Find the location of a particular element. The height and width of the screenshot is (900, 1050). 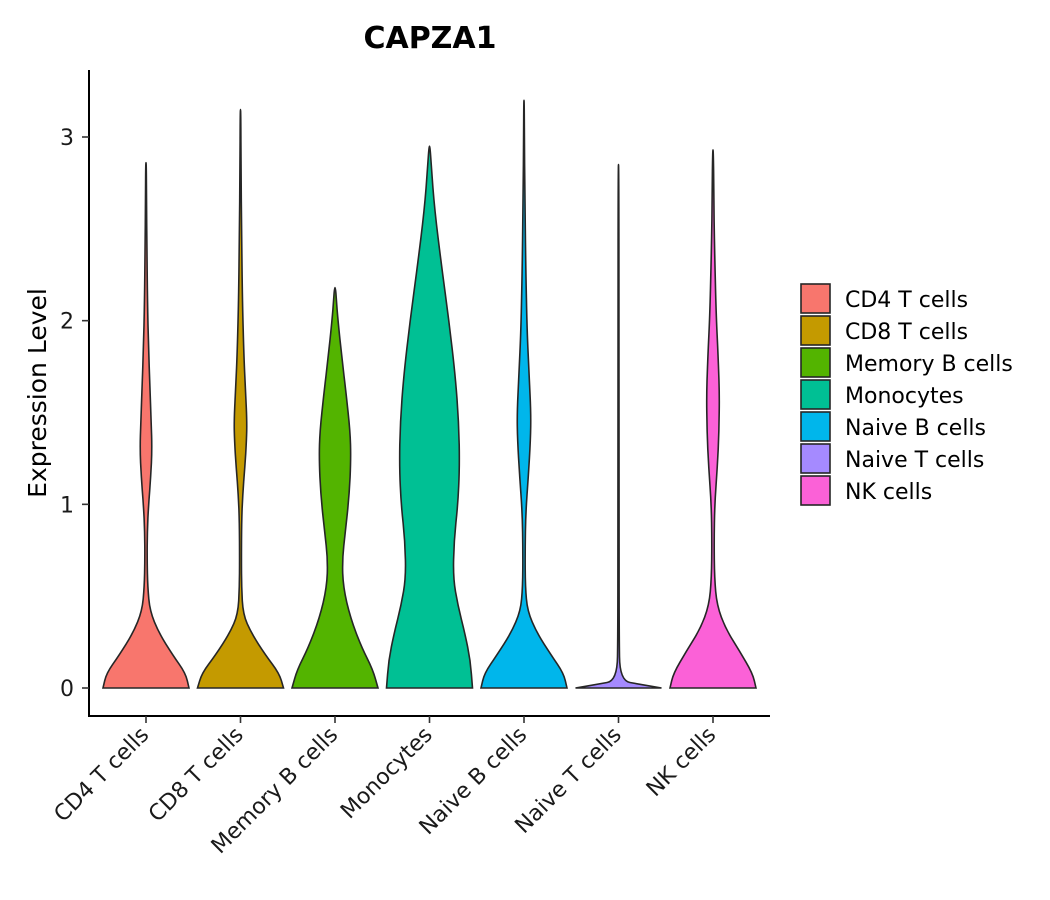

y-tick-label: 0 is located at coordinates (67, 689).